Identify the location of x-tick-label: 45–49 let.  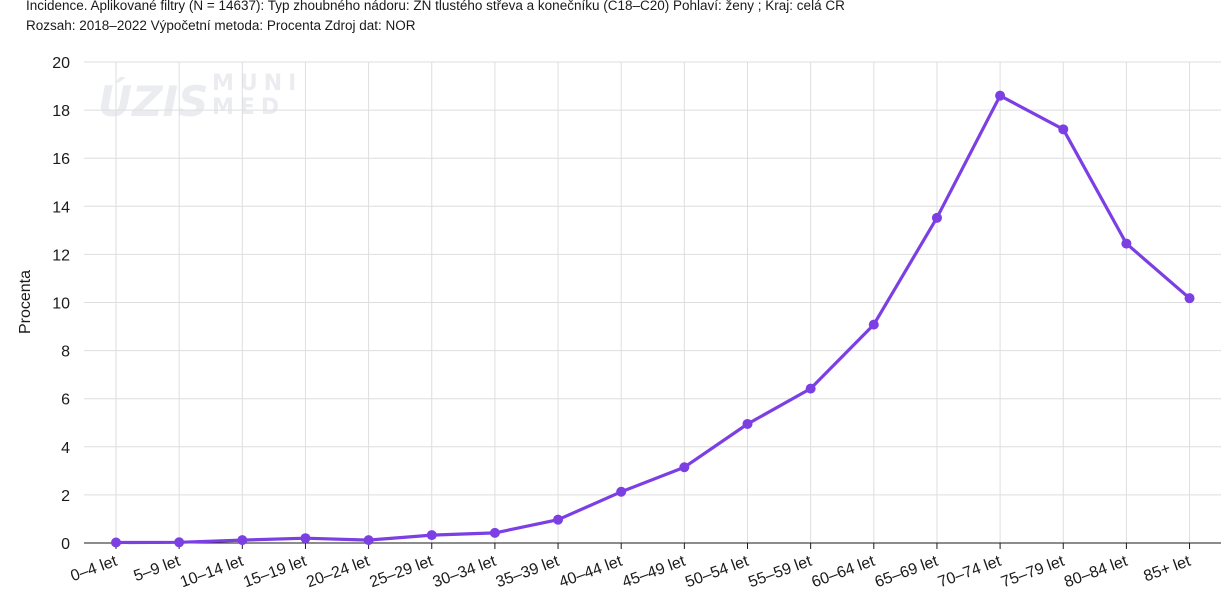
(654, 572).